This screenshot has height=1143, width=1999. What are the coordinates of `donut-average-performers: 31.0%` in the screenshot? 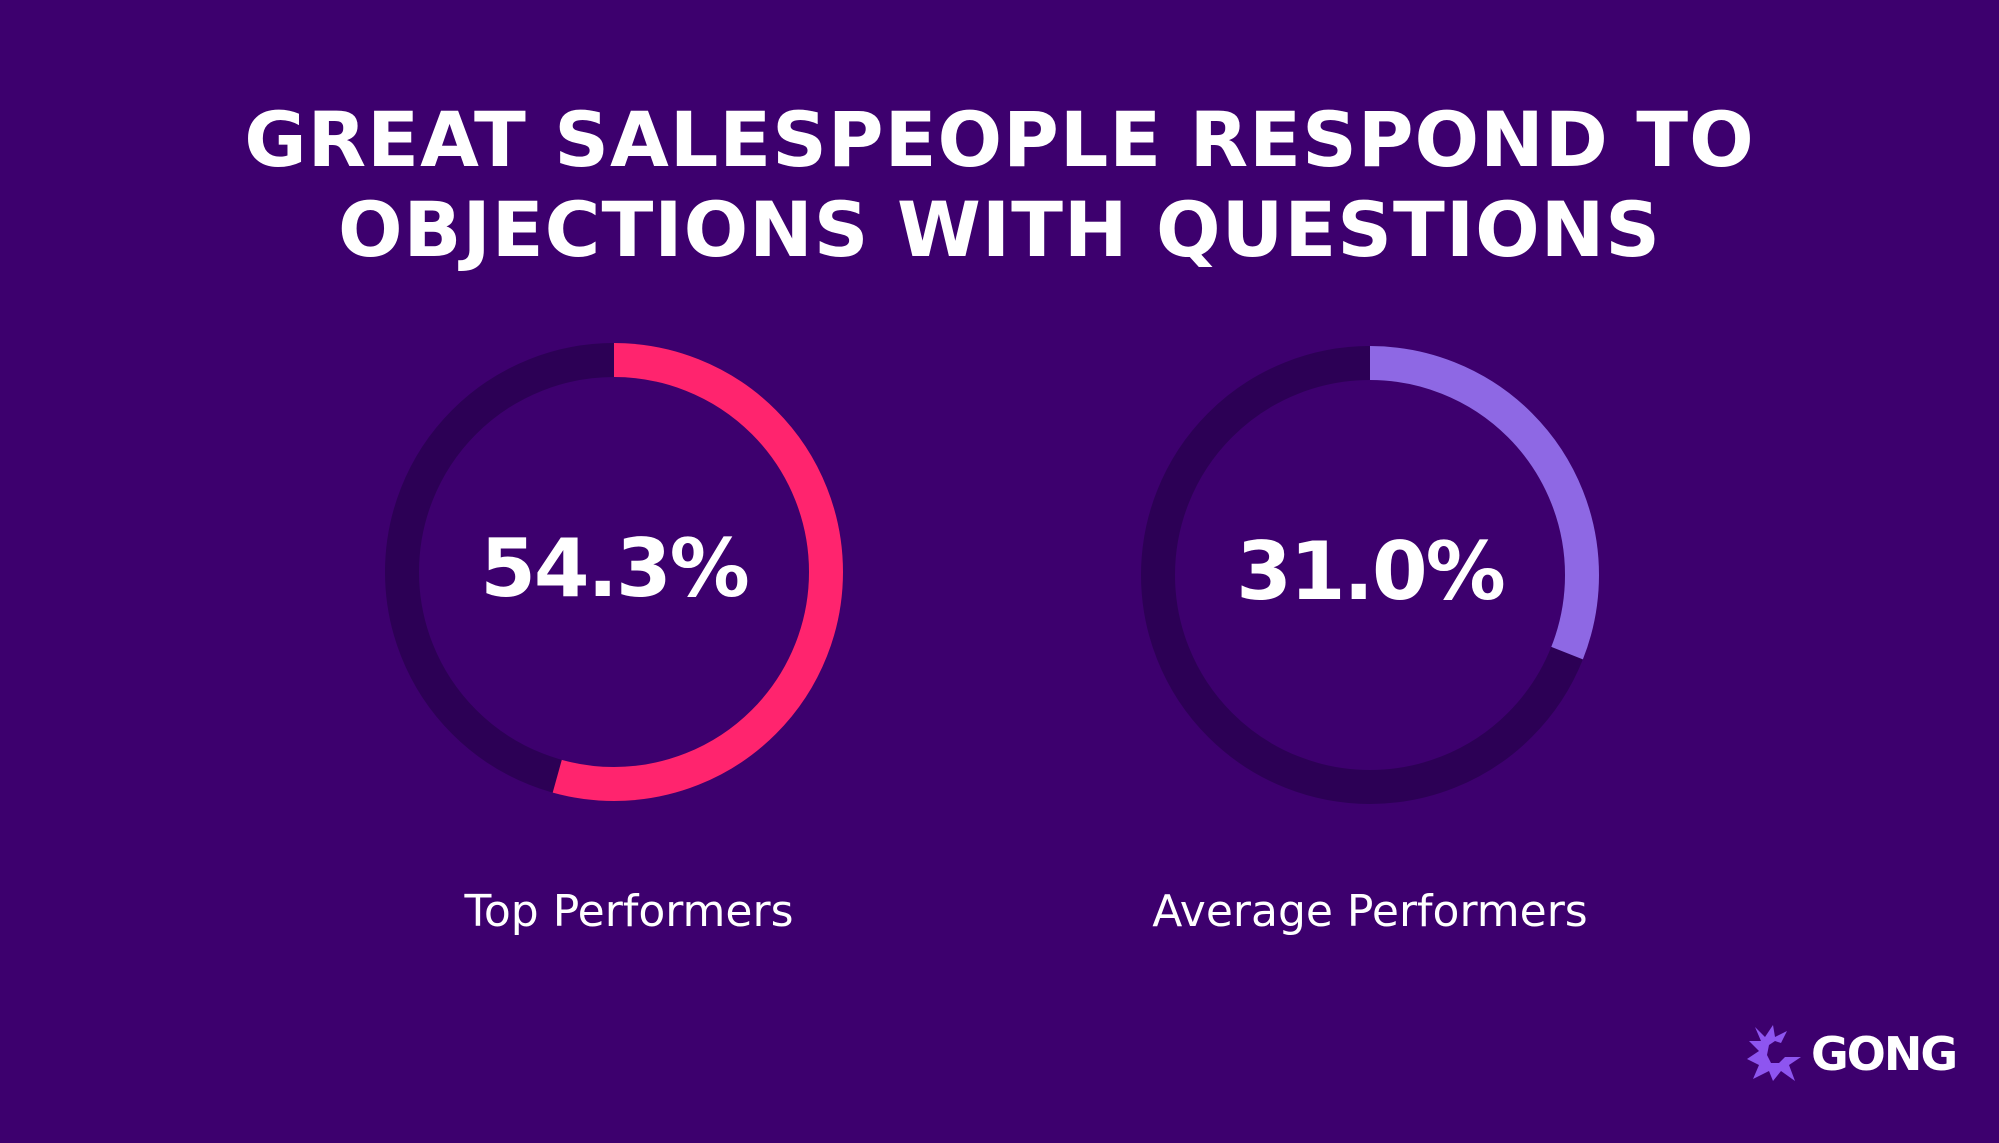 It's located at (1370, 575).